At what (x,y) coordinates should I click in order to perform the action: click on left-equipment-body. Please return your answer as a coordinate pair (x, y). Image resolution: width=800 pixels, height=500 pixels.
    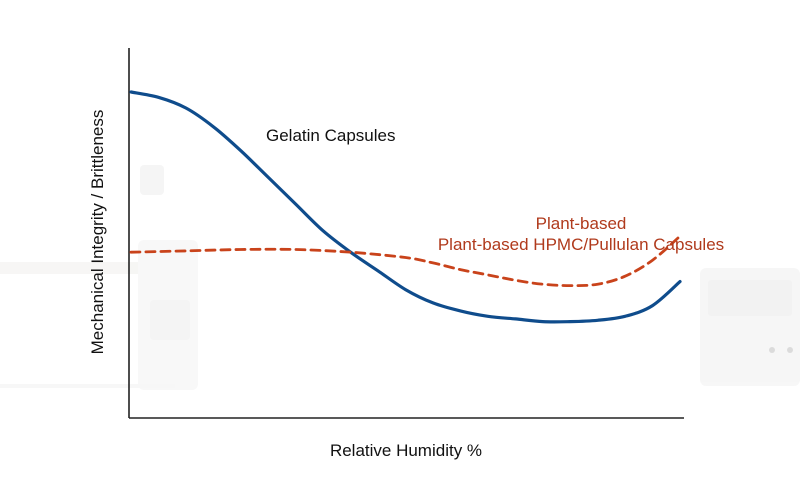
    Looking at the image, I should click on (168, 315).